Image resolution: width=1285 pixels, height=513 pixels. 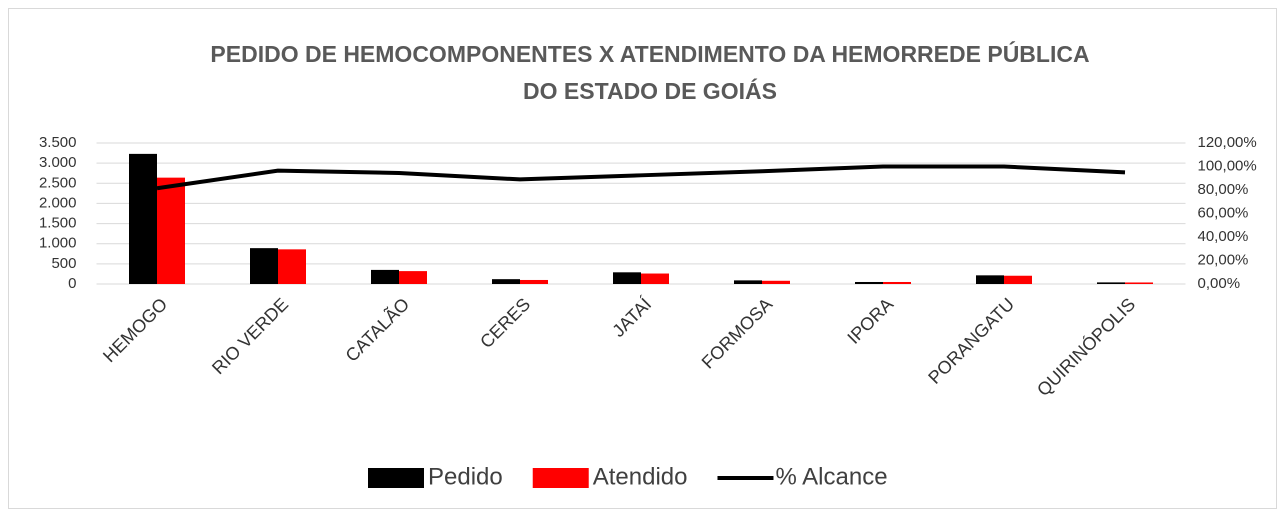 I want to click on y2-tick-label: 20,00%, so click(x=1223, y=259).